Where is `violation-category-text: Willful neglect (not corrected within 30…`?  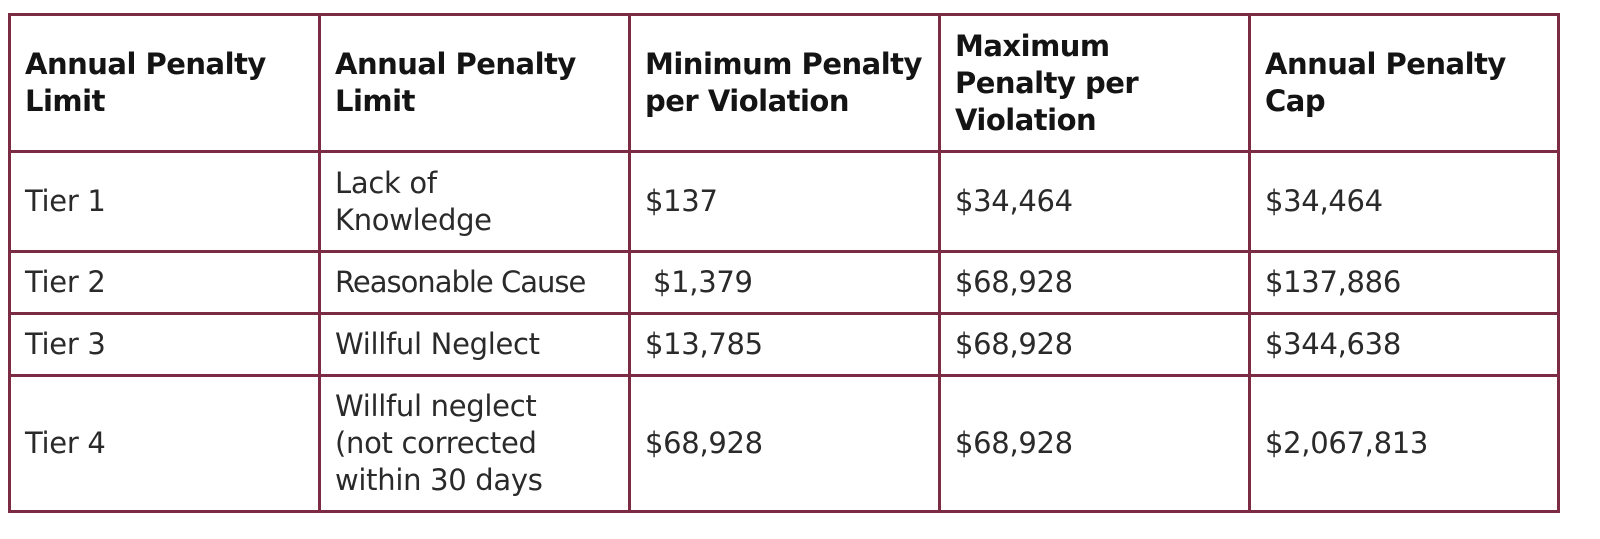
violation-category-text: Willful neglect (not corrected within 30… is located at coordinates (439, 443).